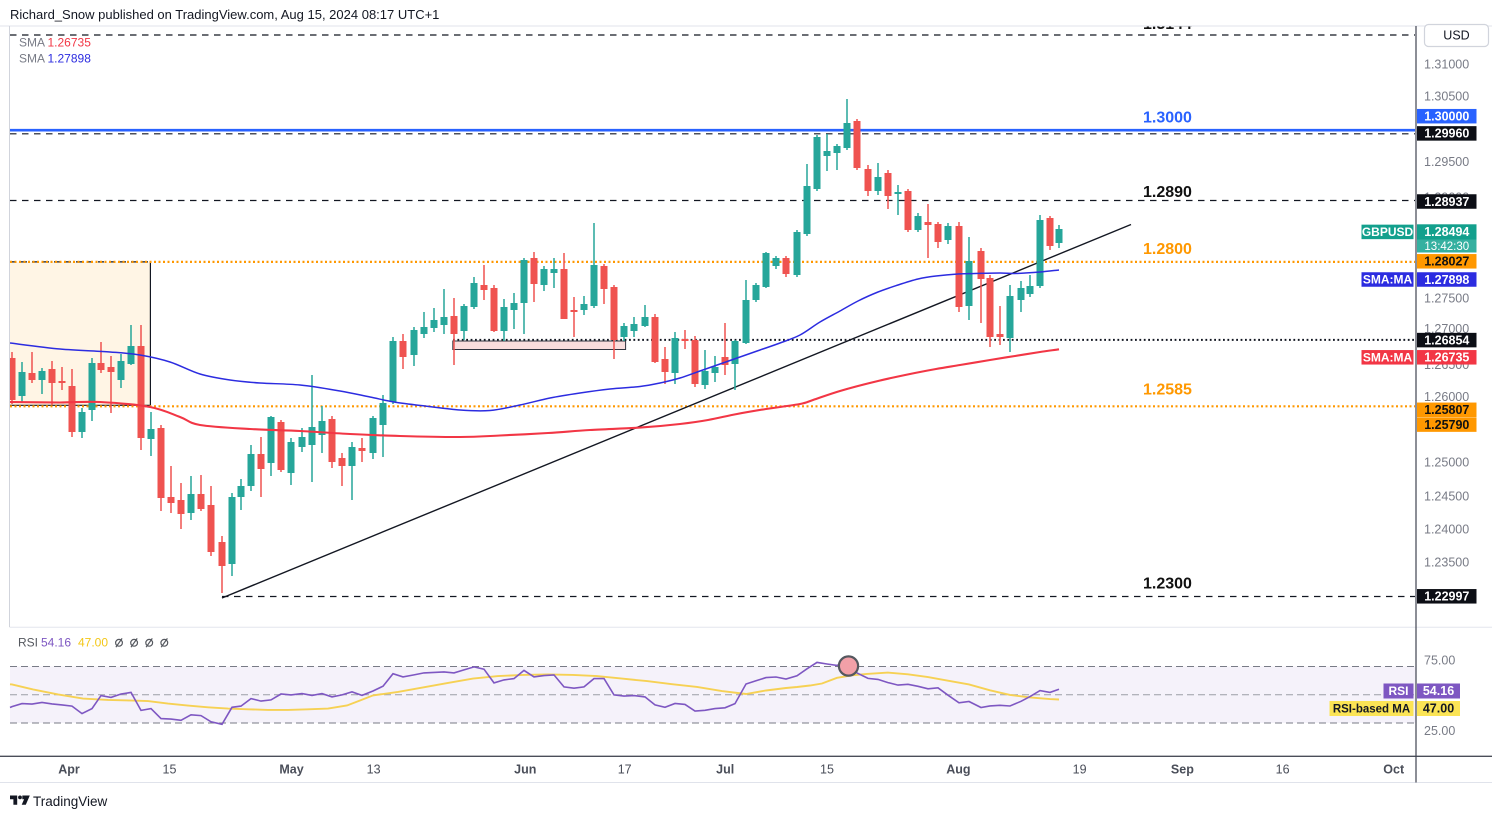 The width and height of the screenshot is (1492, 819). I want to click on svg-text: 13, so click(374, 770).